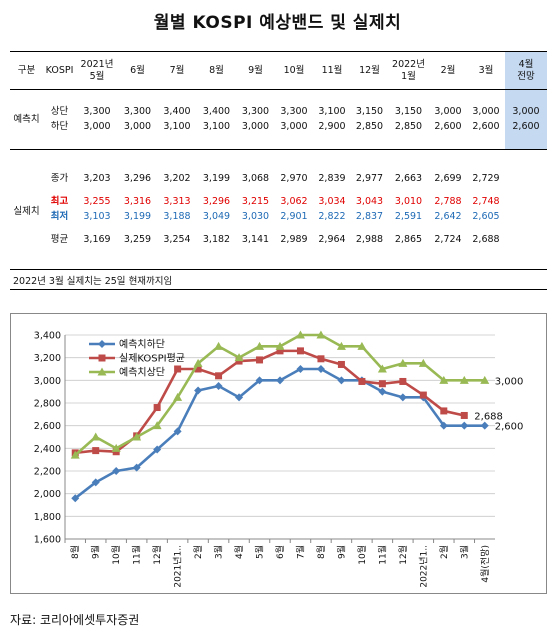  Describe the element at coordinates (59, 216) in the screenshot. I see `min-label: 최저` at that location.